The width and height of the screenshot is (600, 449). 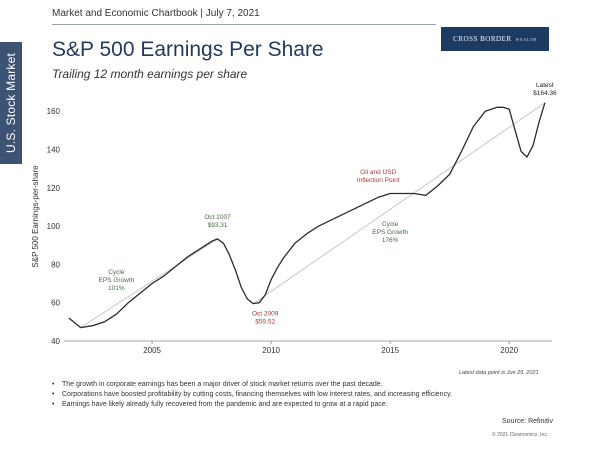 I want to click on annotation-text: $59.52, so click(x=265, y=322).